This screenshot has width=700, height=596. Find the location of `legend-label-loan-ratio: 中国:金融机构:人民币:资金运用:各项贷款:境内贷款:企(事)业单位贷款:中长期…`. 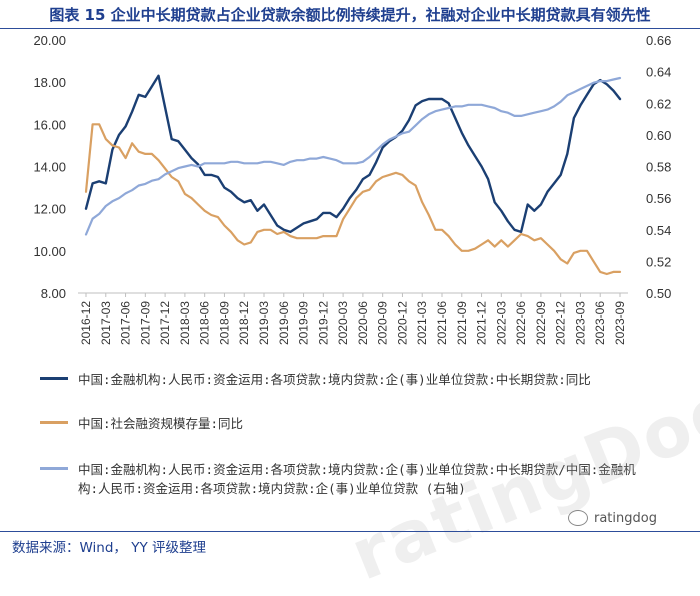

legend-label-loan-ratio: 中国:金融机构:人民币:资金运用:各项贷款:境内贷款:企(事)业单位贷款:中长期… is located at coordinates (357, 479).